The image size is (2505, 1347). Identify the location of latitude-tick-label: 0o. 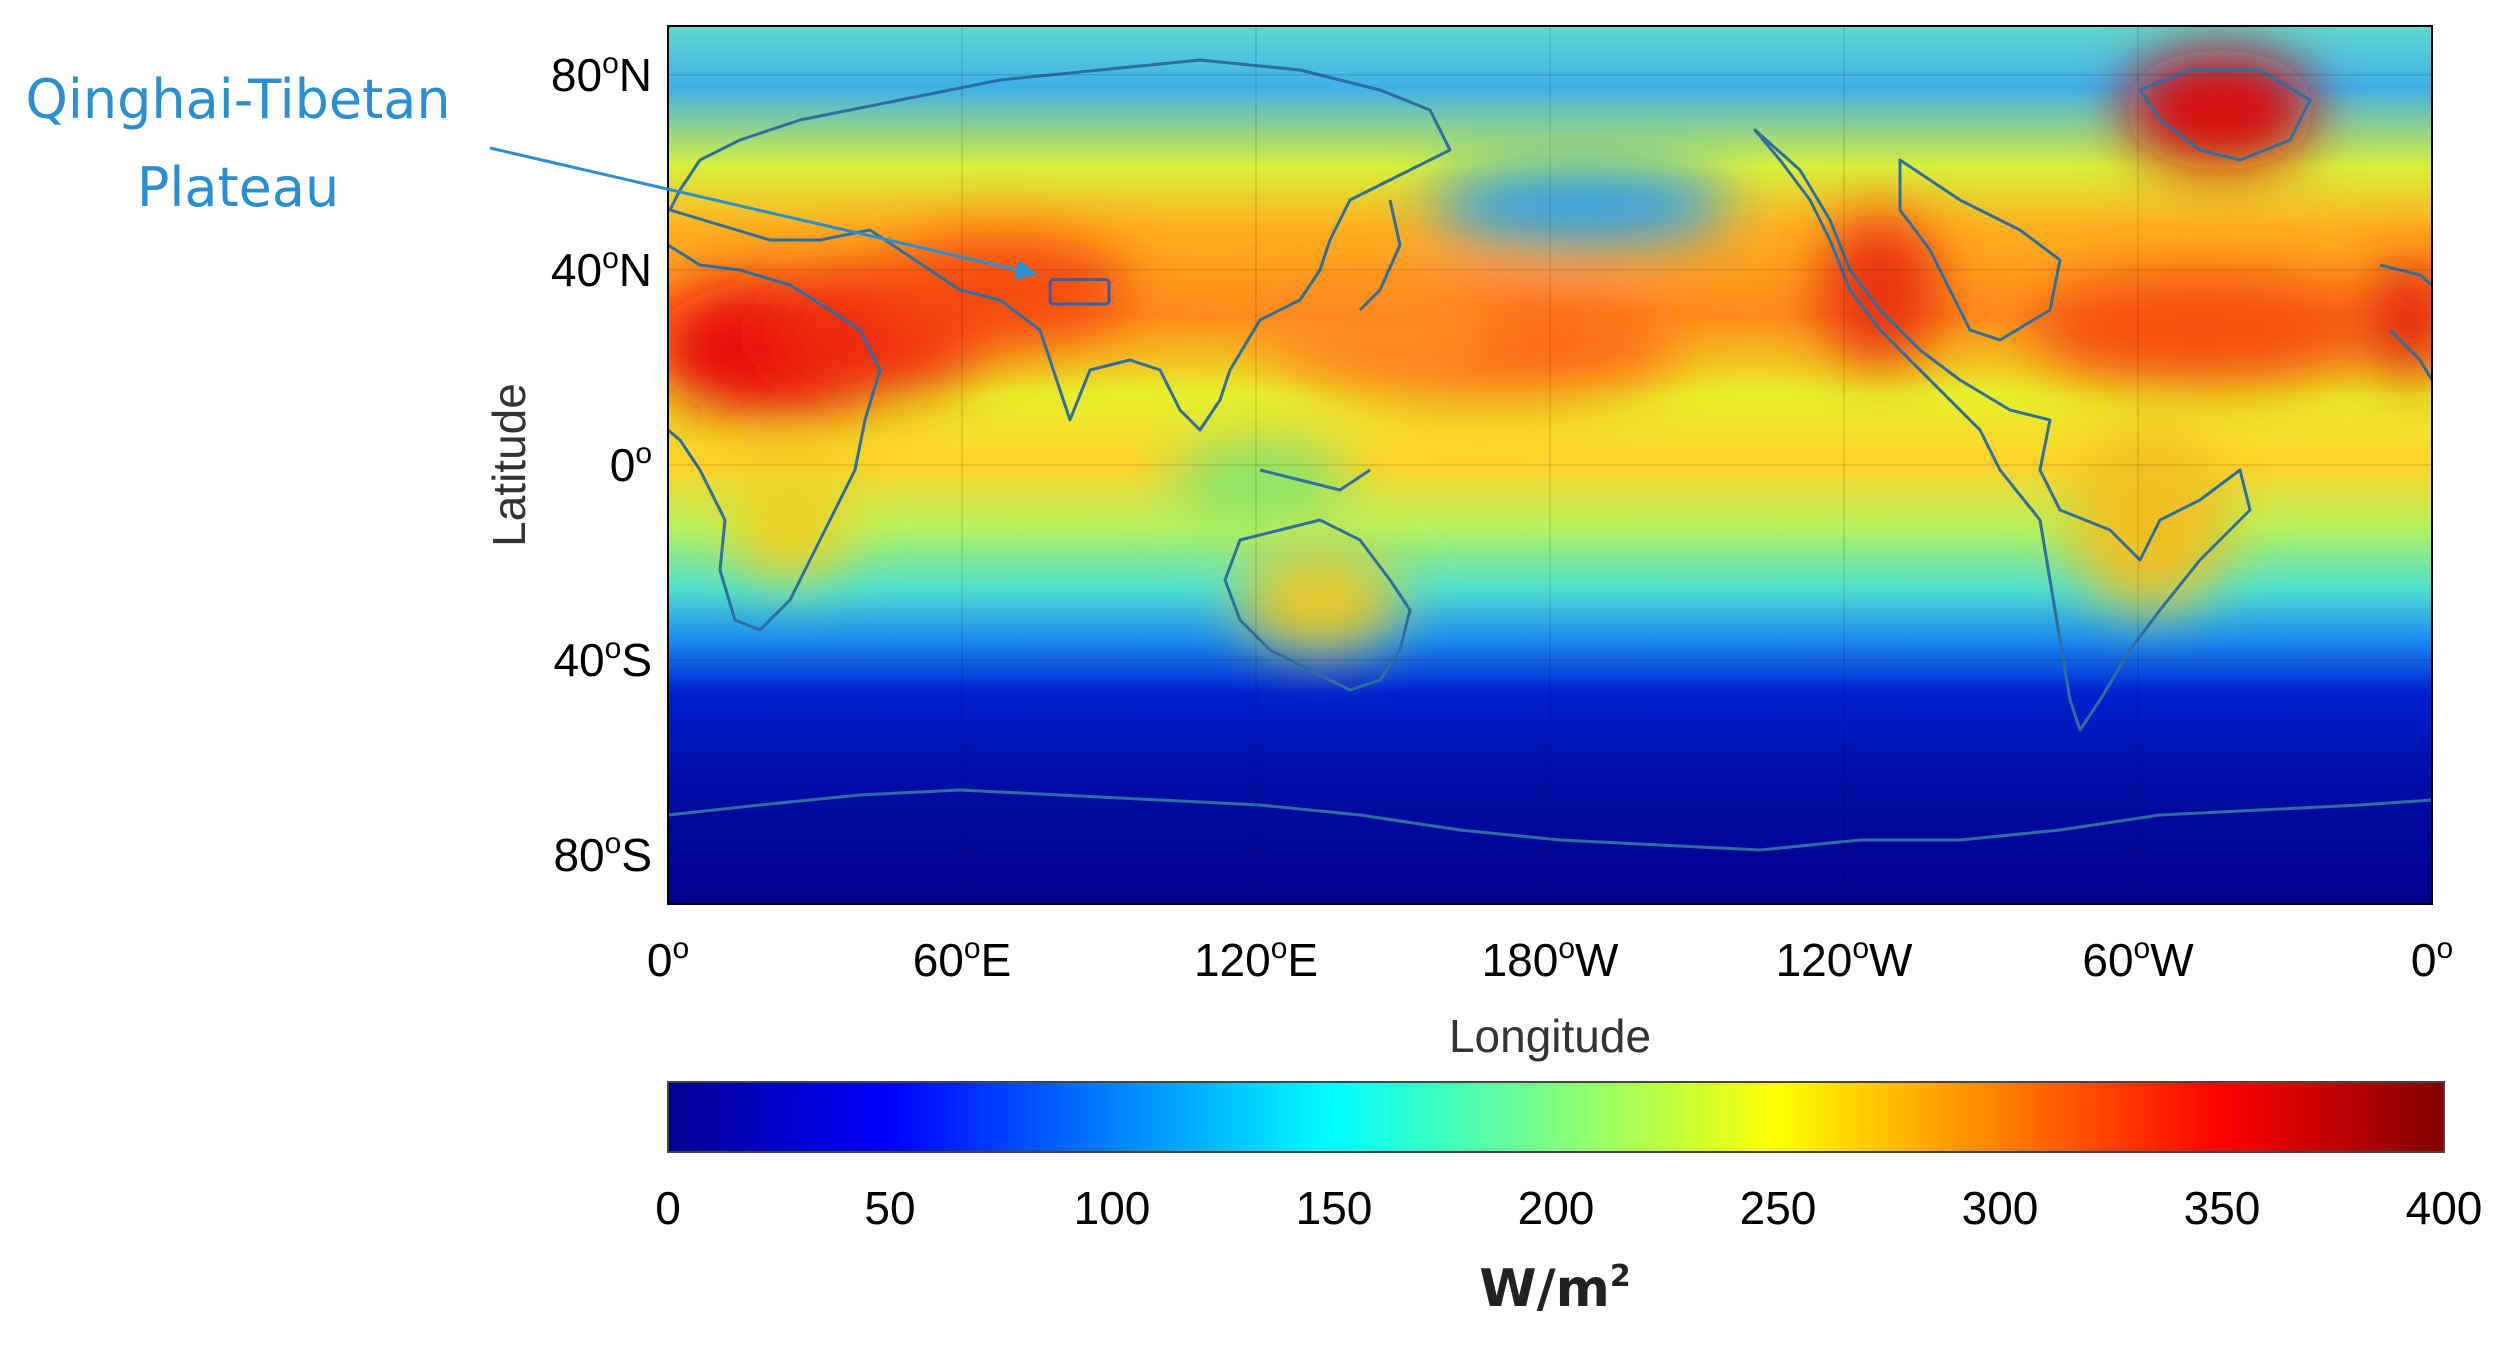
(631, 464).